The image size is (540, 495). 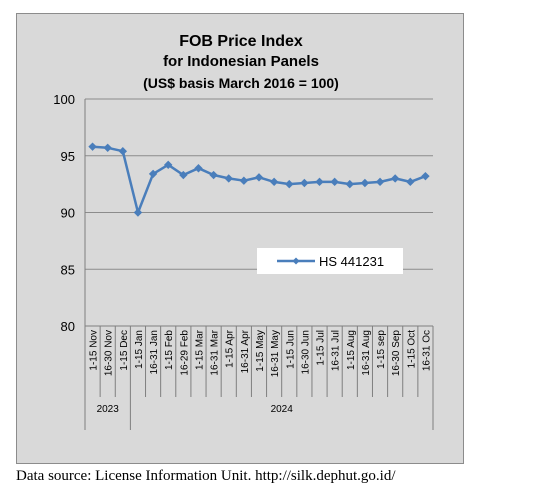 What do you see at coordinates (241, 41) in the screenshot?
I see `chart-title-line-1: FOB Price Index` at bounding box center [241, 41].